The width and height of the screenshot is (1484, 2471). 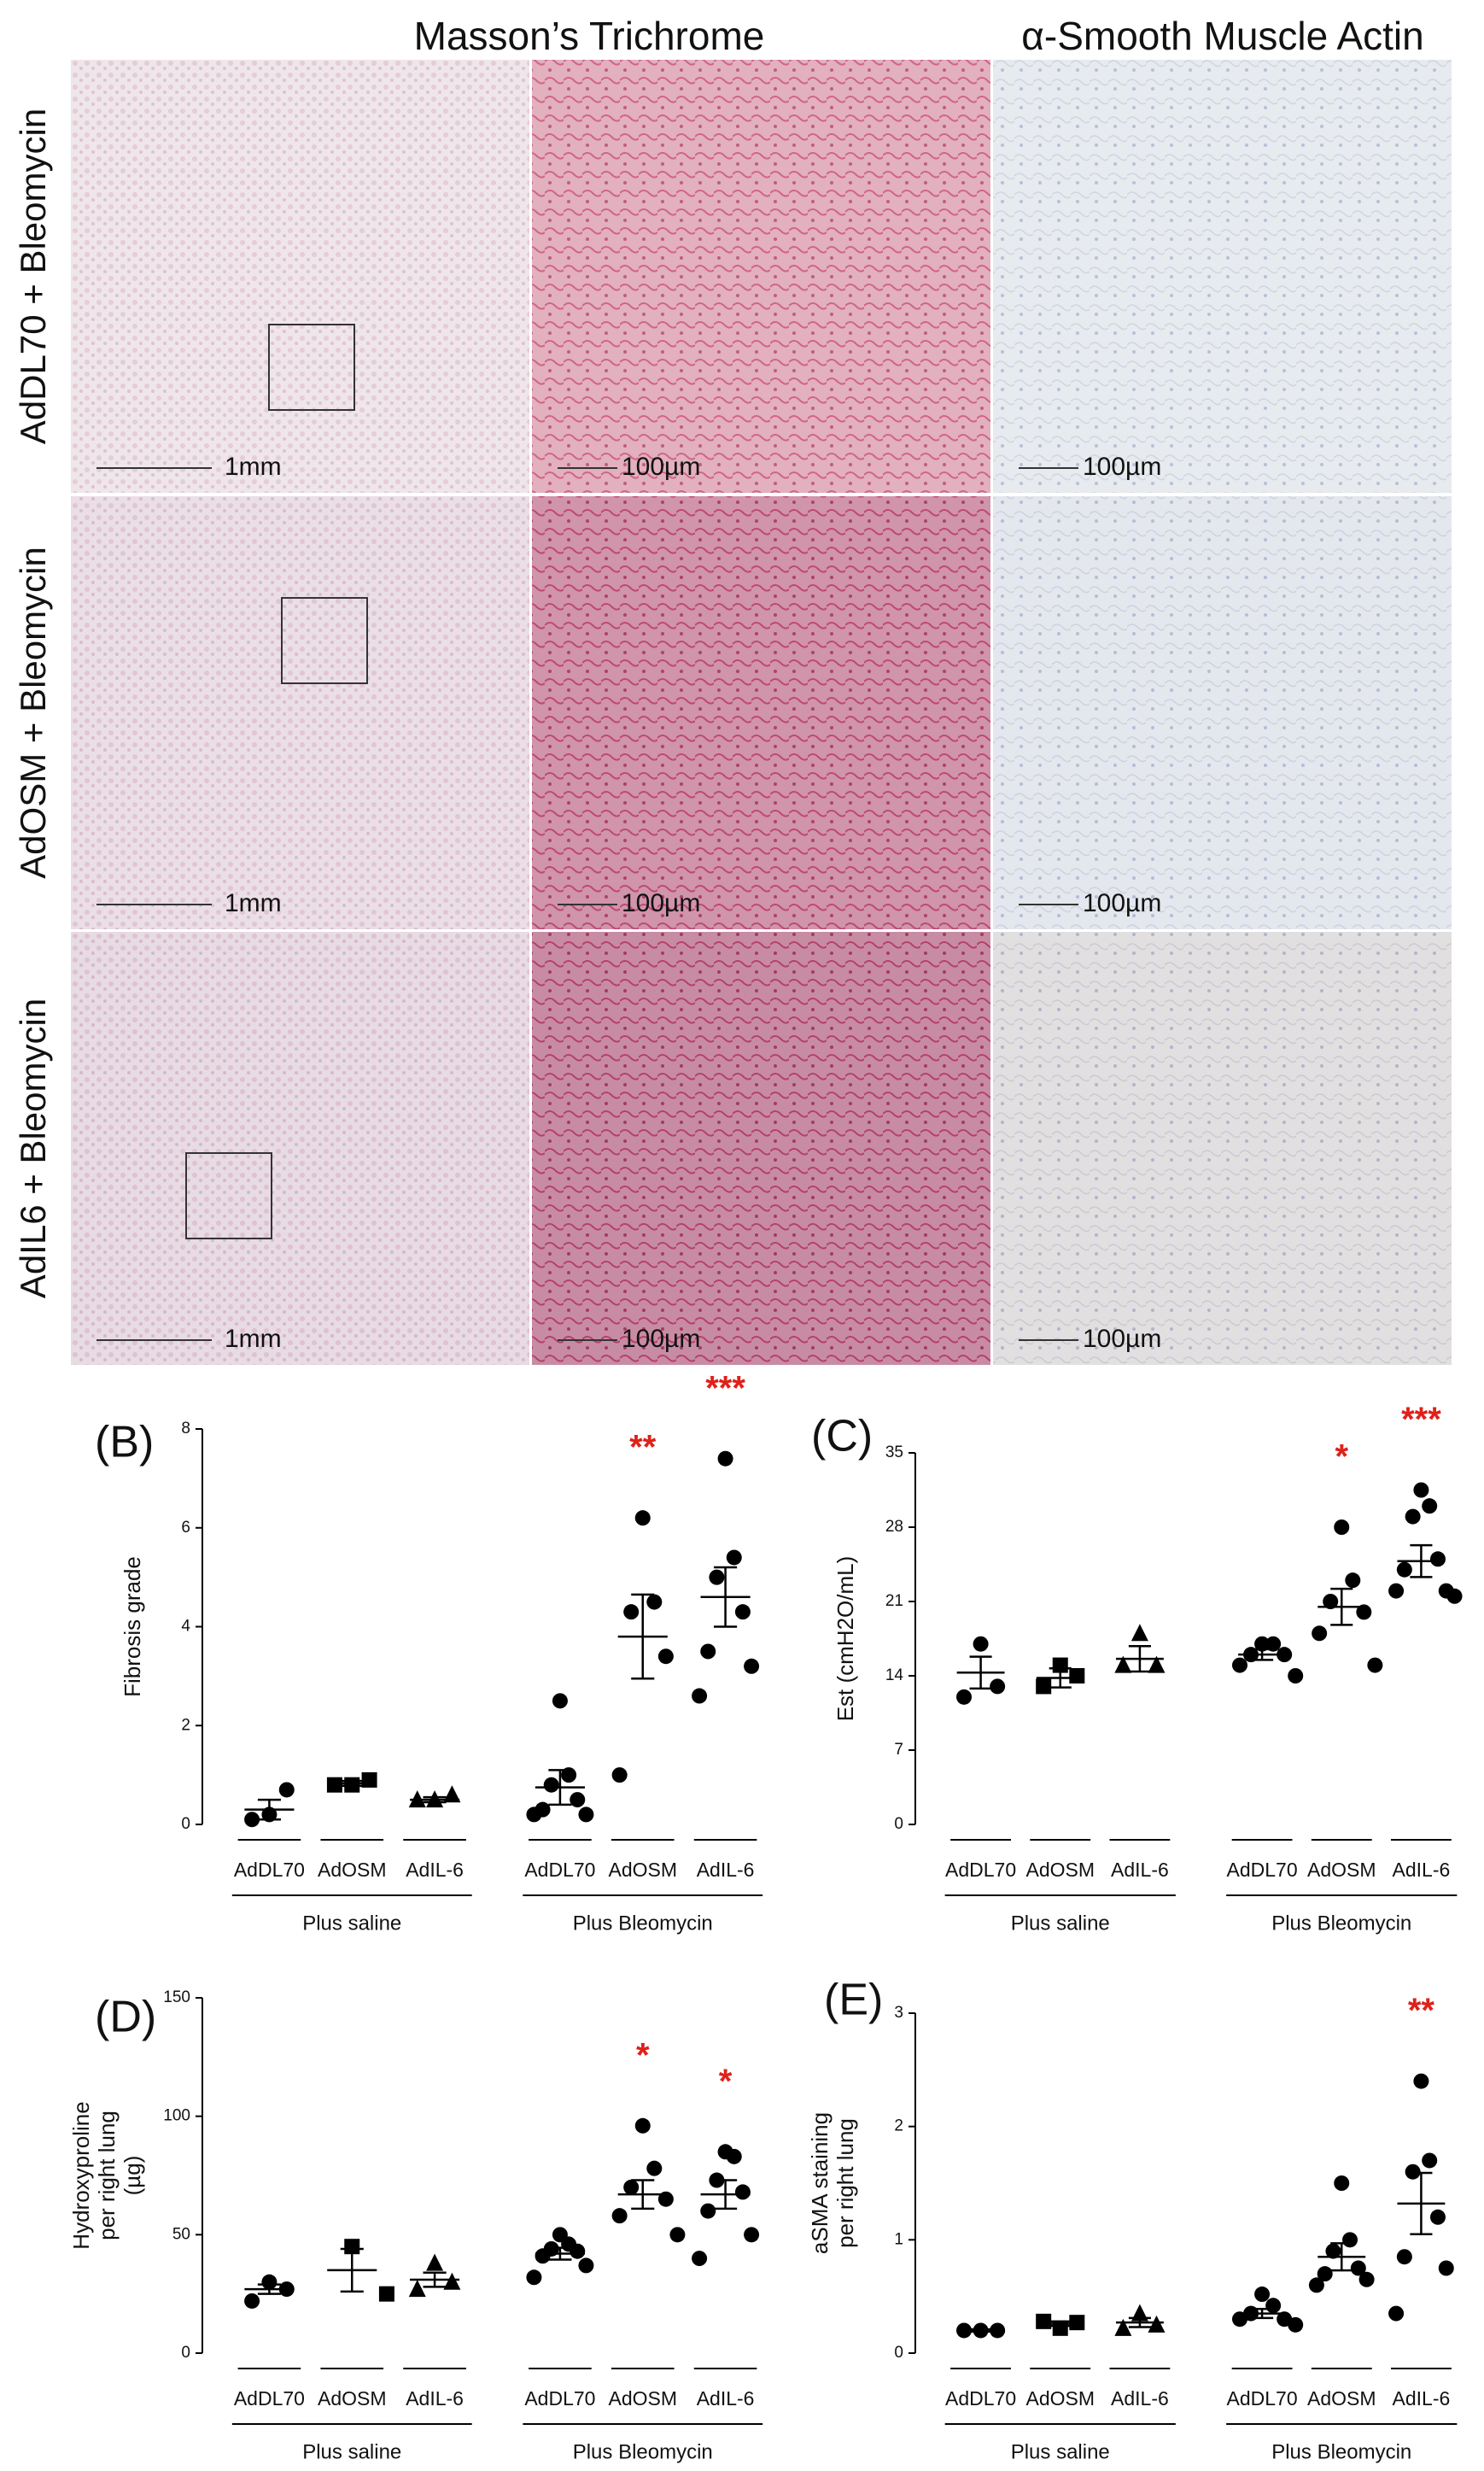 I want to click on y-tick-label: 35, so click(x=894, y=1452).